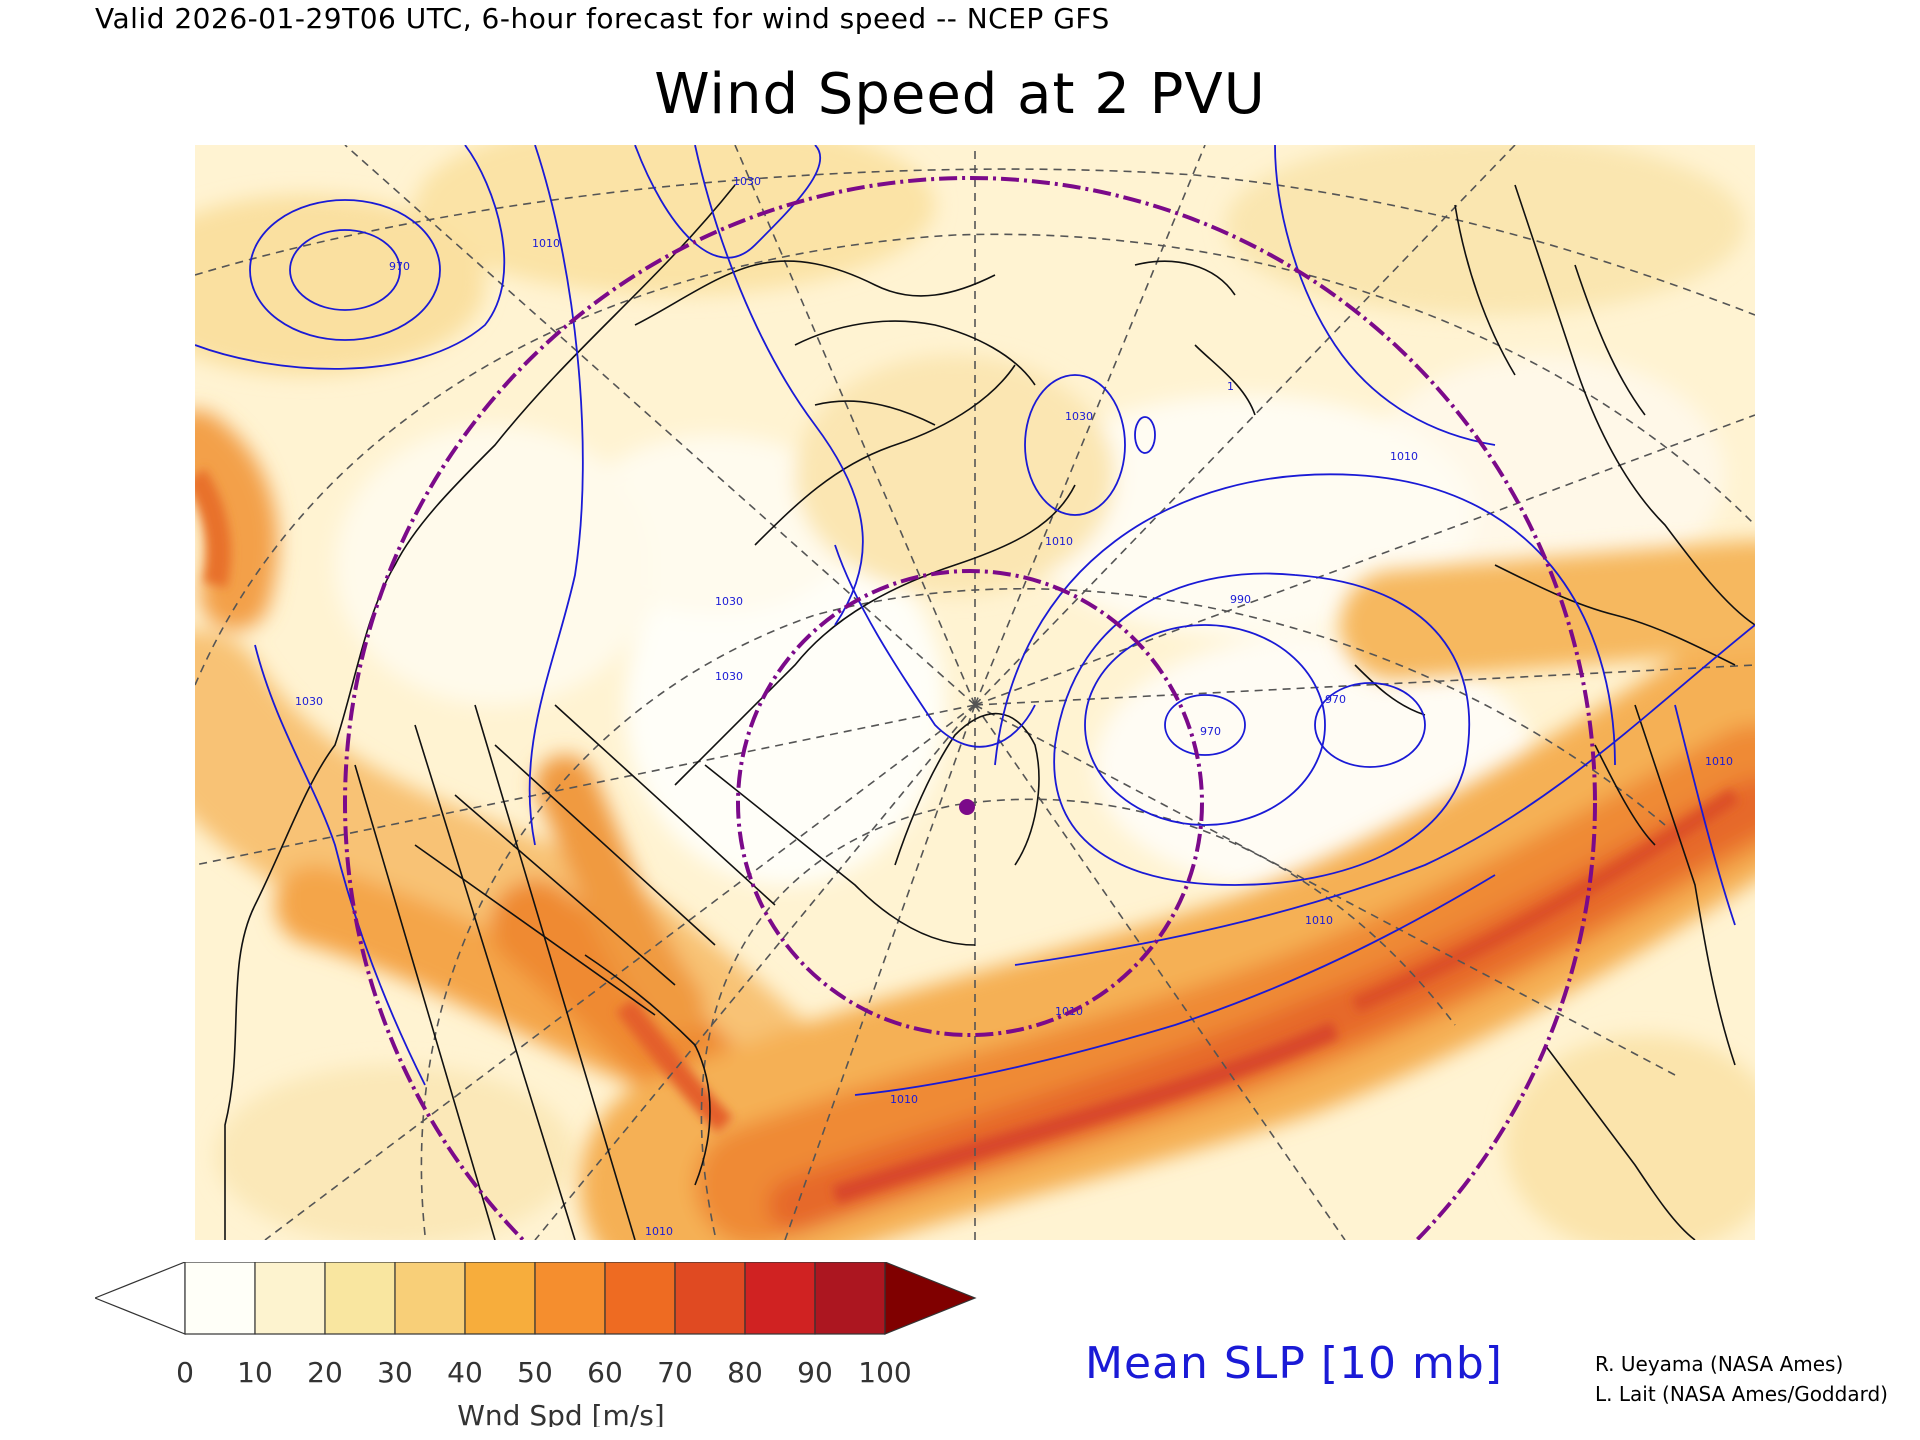  What do you see at coordinates (1741, 1394) in the screenshot?
I see `credit-line-2: L. Lait (NASA Ames/Goddard)` at bounding box center [1741, 1394].